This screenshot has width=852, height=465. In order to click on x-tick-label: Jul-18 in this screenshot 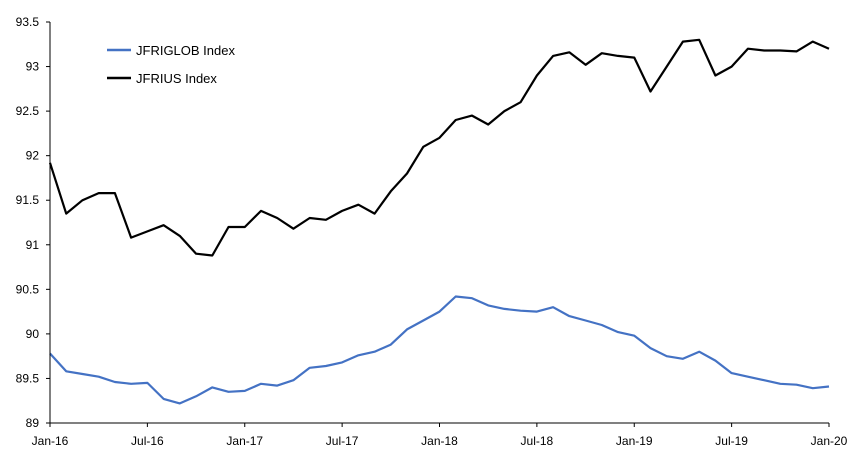, I will do `click(537, 441)`.